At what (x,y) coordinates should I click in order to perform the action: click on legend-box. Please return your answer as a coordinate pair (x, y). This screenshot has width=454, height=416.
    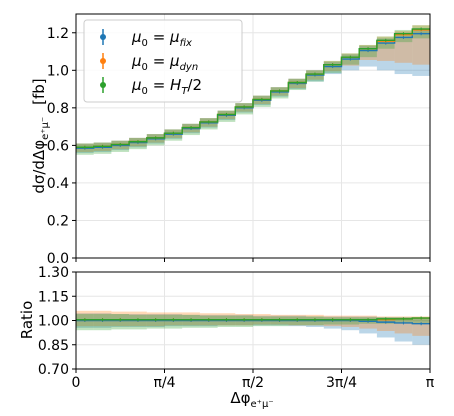
    Looking at the image, I should click on (163, 61).